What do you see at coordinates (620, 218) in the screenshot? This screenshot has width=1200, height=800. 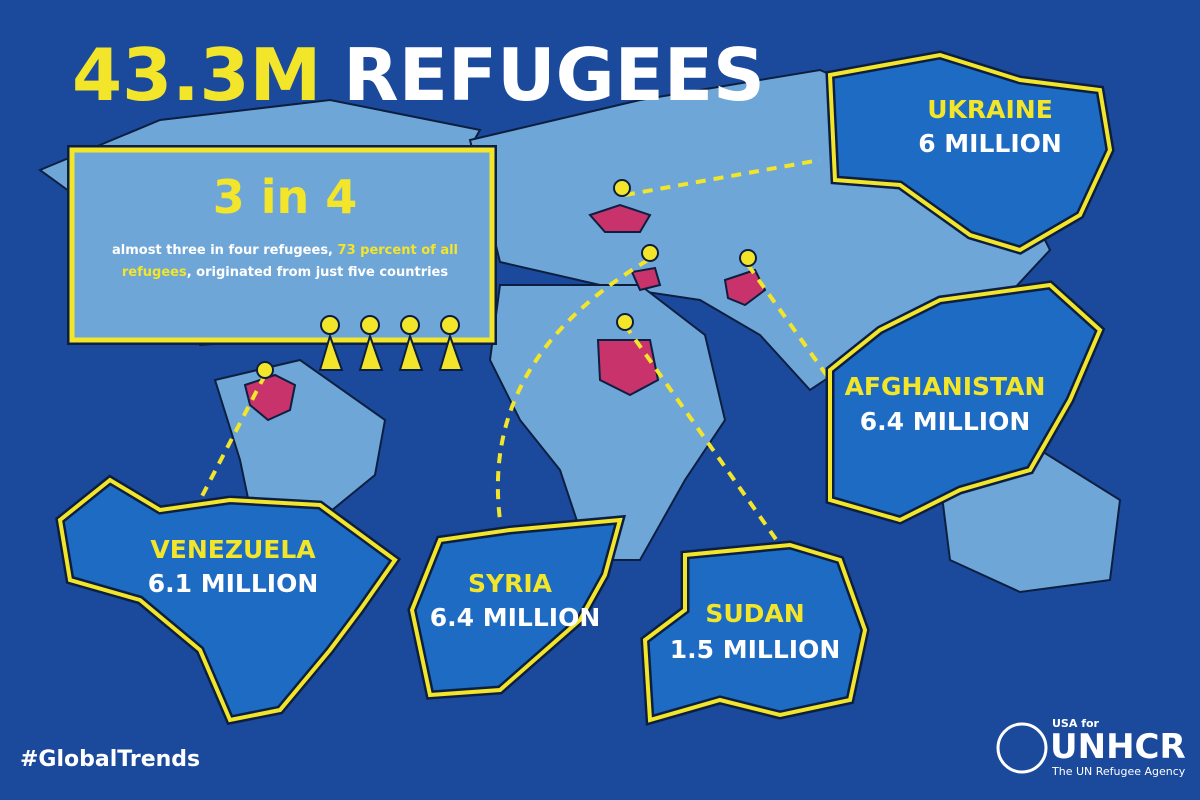 I see `ukraine-small` at bounding box center [620, 218].